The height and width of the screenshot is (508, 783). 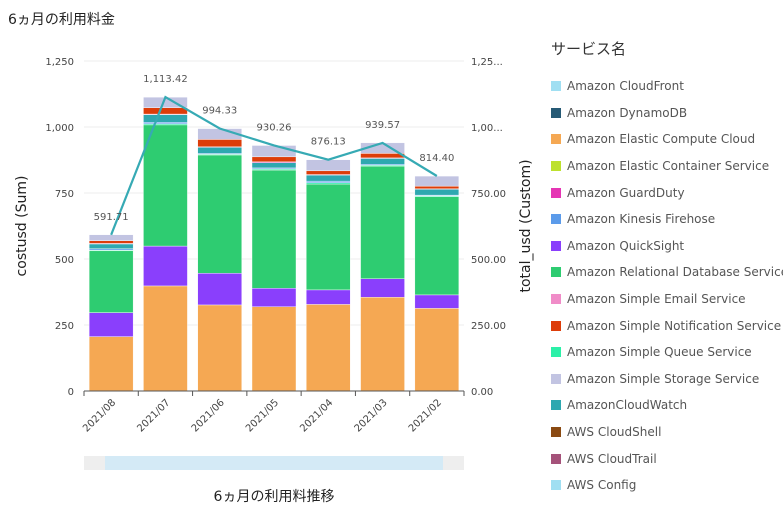 What do you see at coordinates (667, 485) in the screenshot?
I see `legend-item: AWS Config` at bounding box center [667, 485].